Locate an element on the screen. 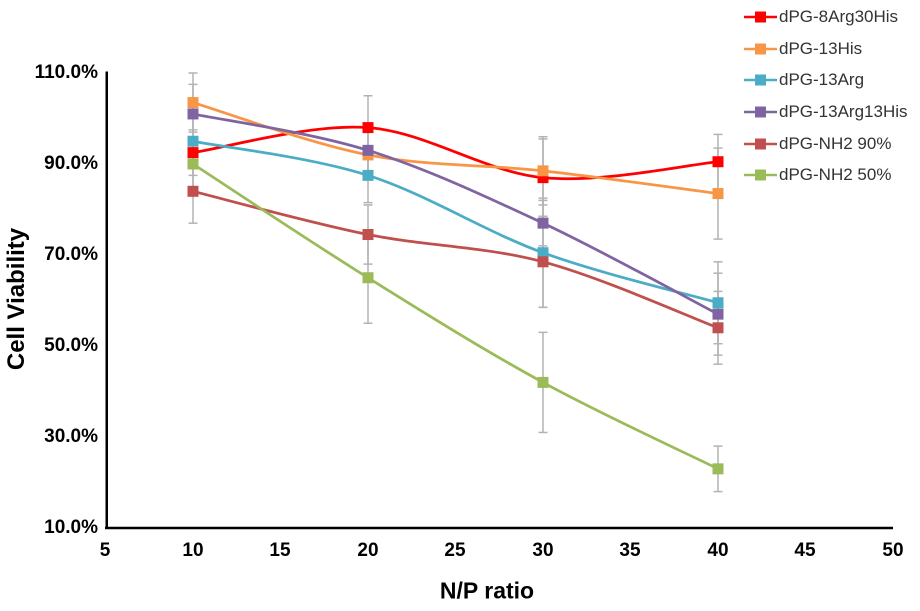 The height and width of the screenshot is (611, 920). legend-label: dPG-13Arg is located at coordinates (822, 79).